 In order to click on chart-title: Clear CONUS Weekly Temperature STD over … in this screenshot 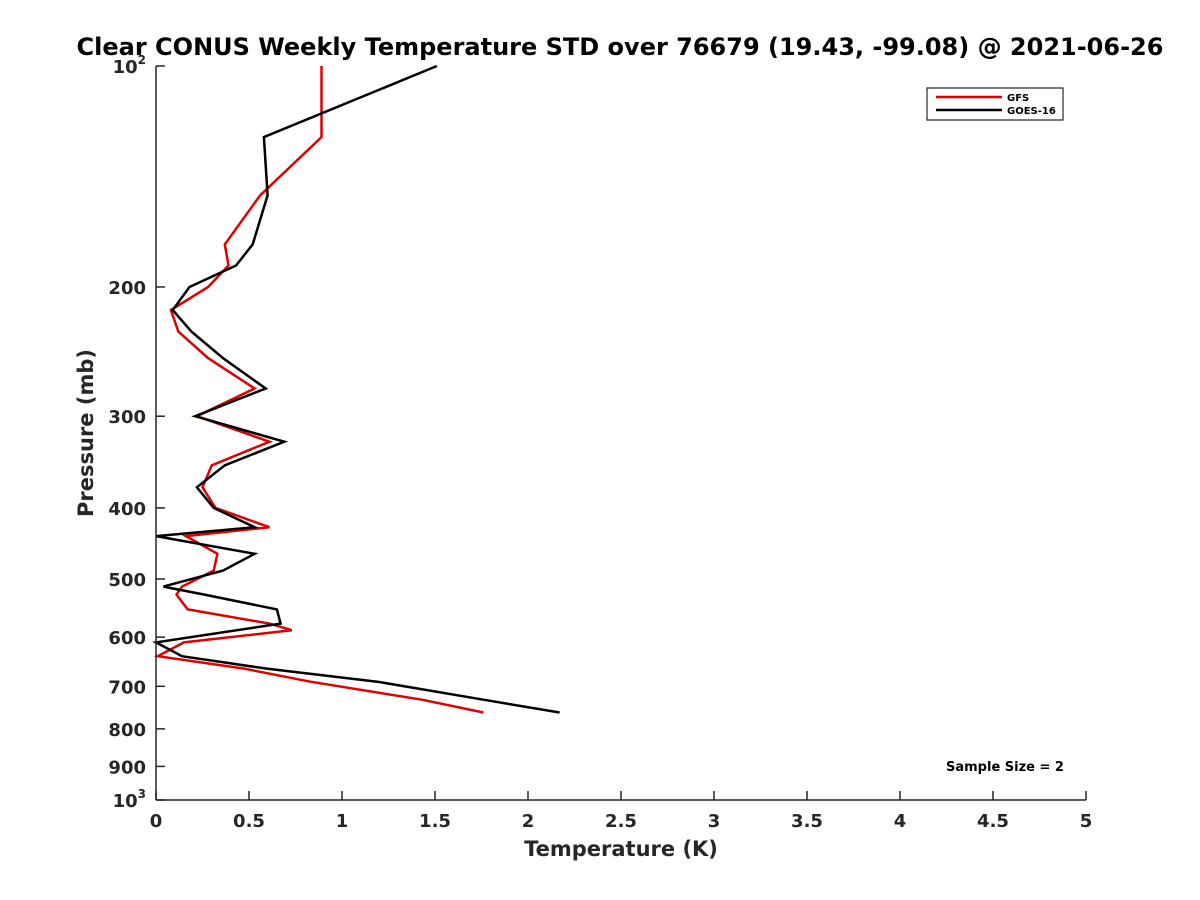, I will do `click(620, 47)`.